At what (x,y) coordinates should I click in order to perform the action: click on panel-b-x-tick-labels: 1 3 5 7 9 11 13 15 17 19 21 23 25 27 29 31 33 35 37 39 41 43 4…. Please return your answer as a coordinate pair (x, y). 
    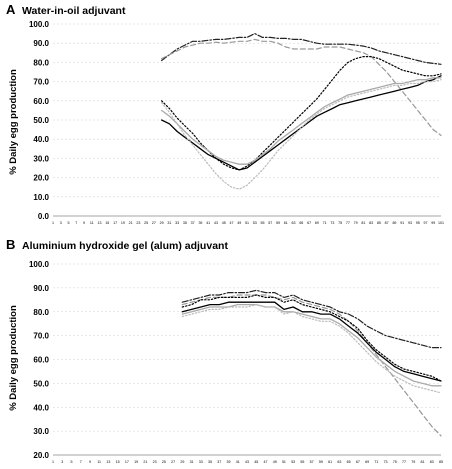
    Looking at the image, I should click on (247, 462).